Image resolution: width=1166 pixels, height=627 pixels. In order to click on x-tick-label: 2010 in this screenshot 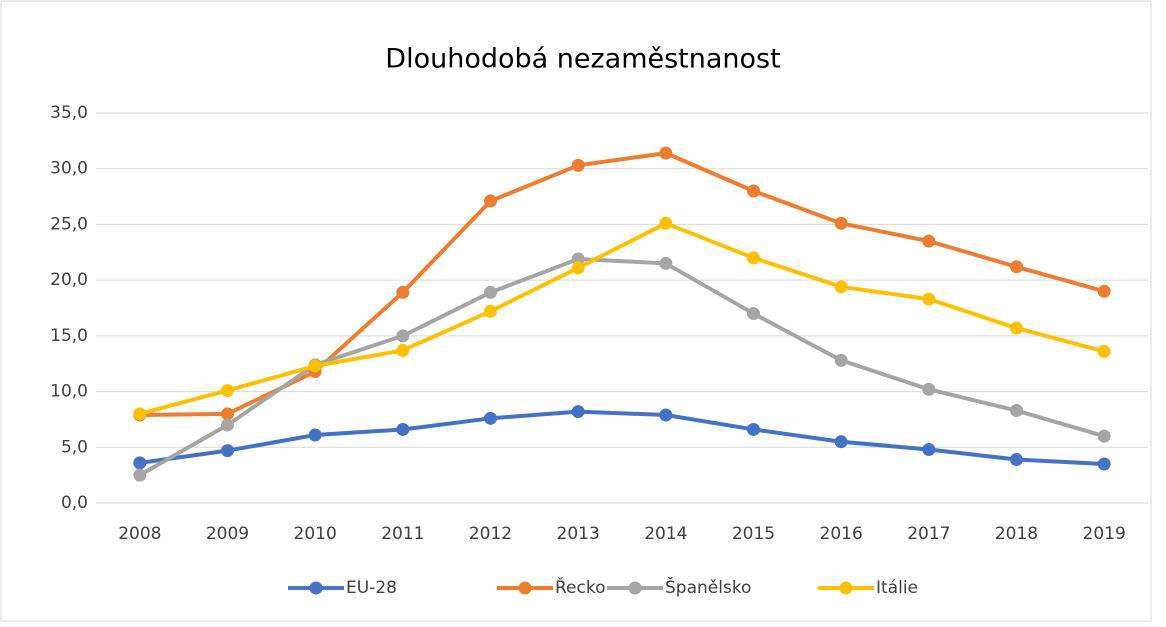, I will do `click(315, 534)`.